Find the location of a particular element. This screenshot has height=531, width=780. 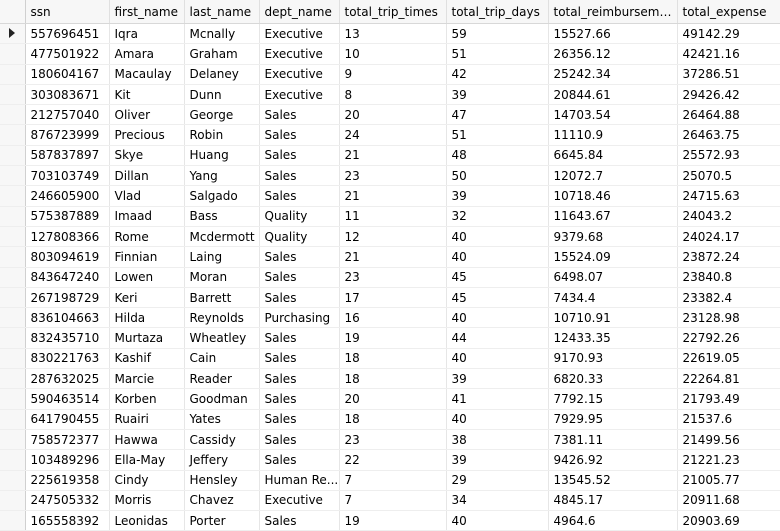

cell-last-name: Delaney is located at coordinates (222, 74).